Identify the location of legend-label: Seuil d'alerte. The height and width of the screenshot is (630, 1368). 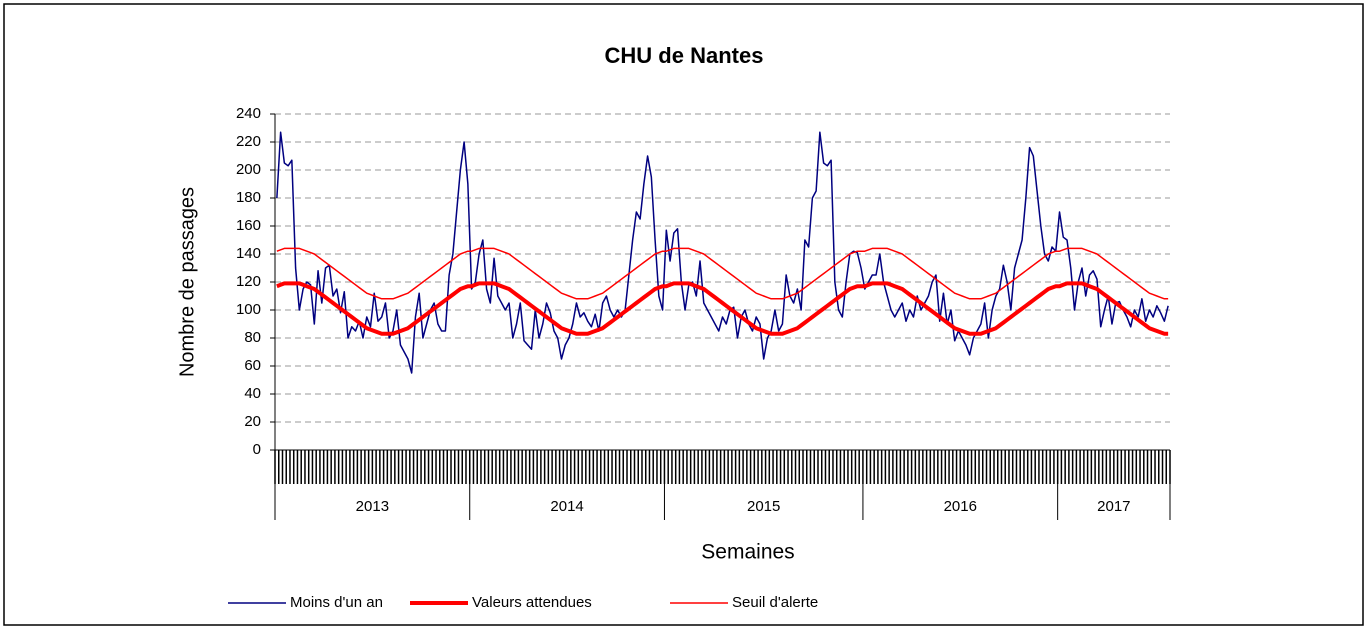
(775, 602).